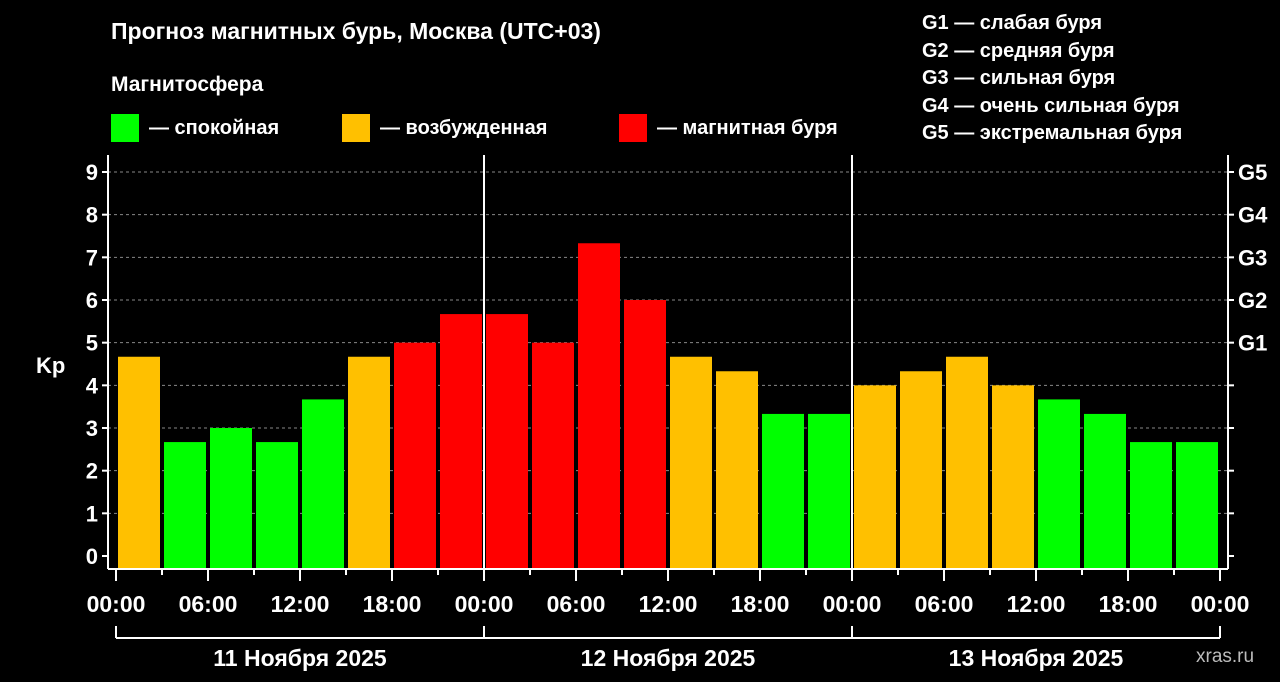  What do you see at coordinates (92, 556) in the screenshot?
I see `y-tick-label: 0` at bounding box center [92, 556].